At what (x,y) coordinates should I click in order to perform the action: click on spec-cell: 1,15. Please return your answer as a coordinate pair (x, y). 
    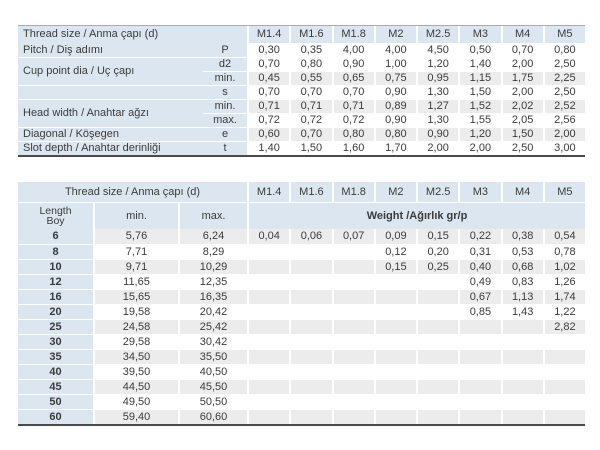
    Looking at the image, I should click on (479, 78).